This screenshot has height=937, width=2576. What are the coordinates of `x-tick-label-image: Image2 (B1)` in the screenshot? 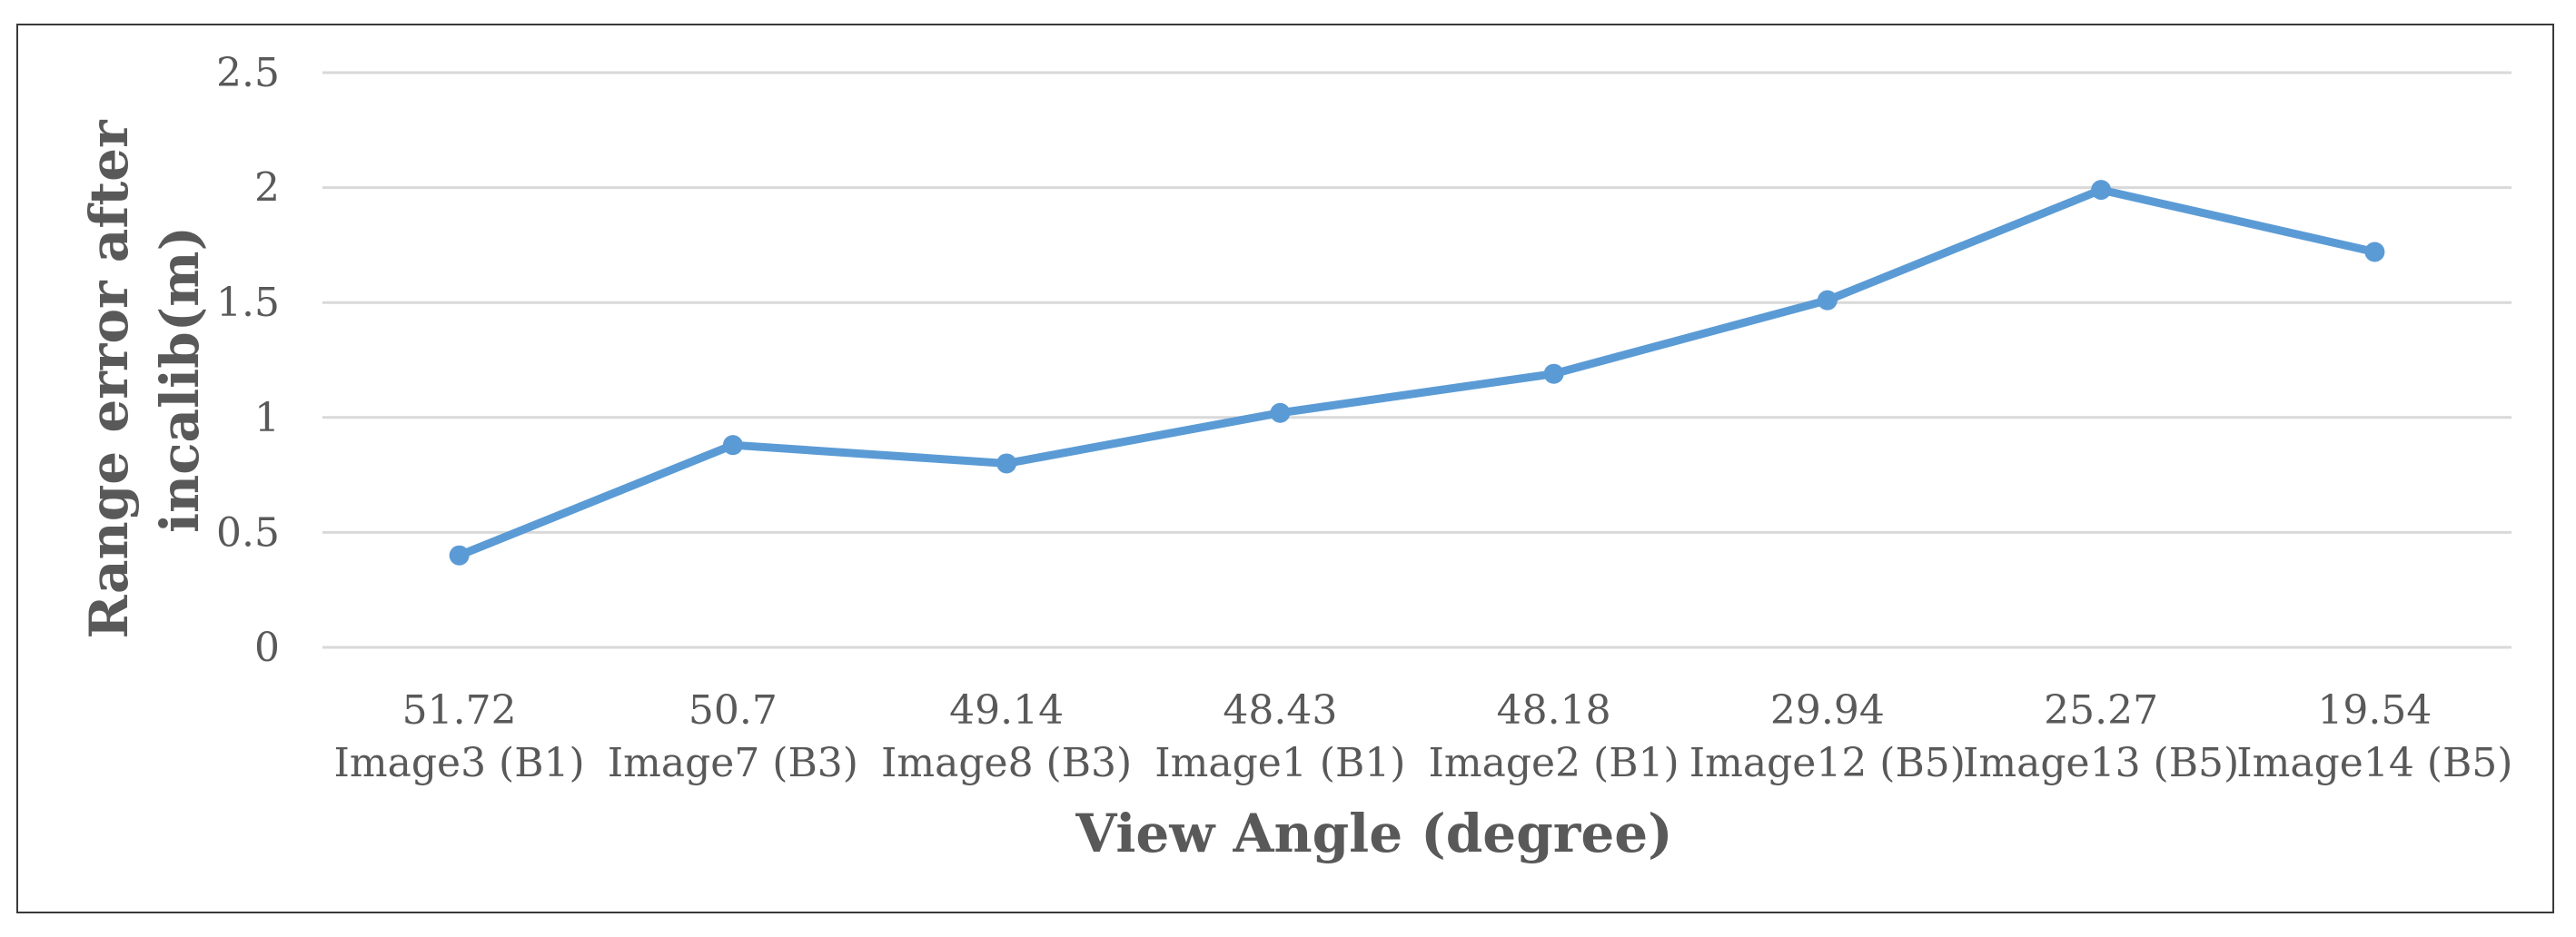 It's located at (1554, 763).